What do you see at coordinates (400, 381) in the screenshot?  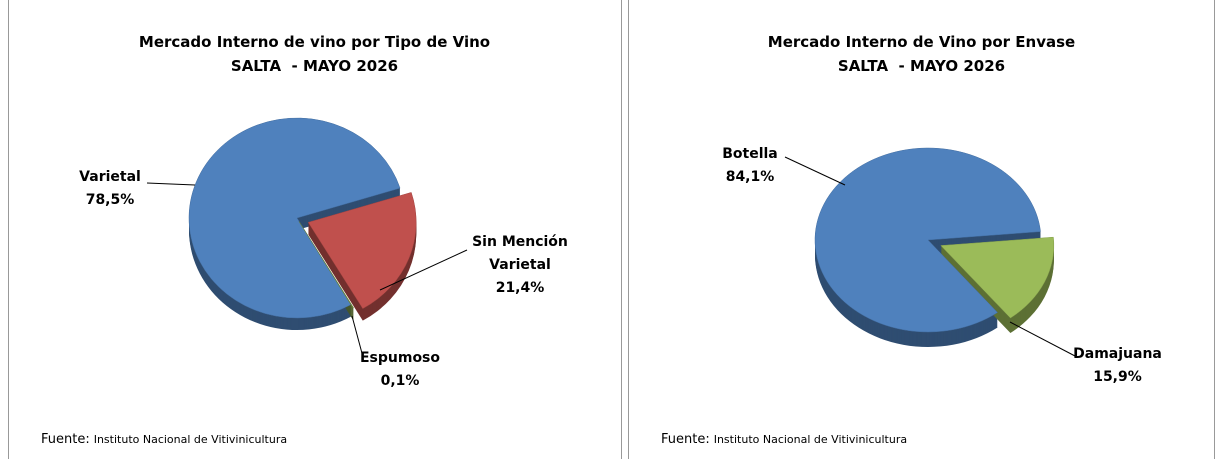 I see `label-text: 0,1%` at bounding box center [400, 381].